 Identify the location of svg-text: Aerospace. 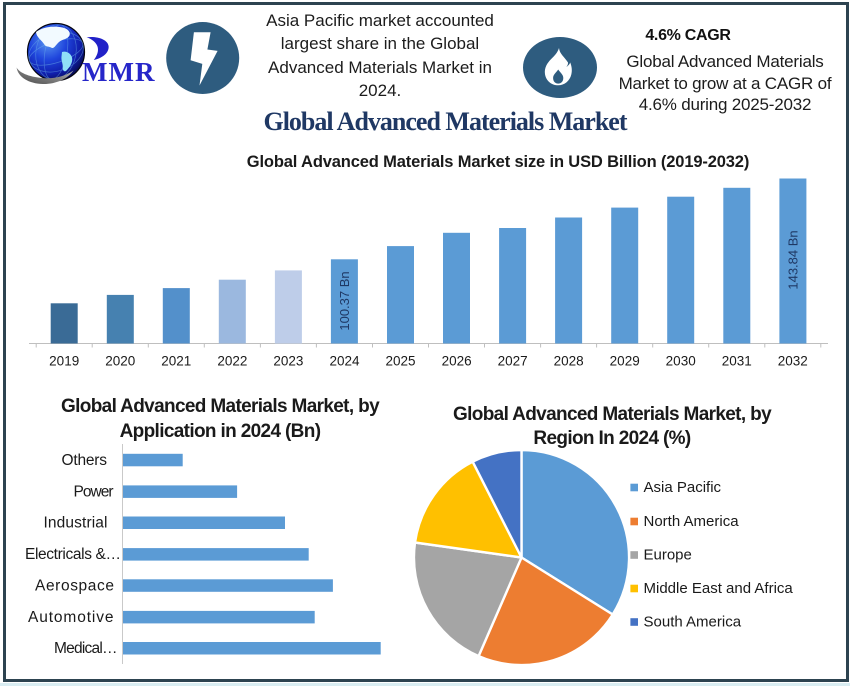
(74, 585).